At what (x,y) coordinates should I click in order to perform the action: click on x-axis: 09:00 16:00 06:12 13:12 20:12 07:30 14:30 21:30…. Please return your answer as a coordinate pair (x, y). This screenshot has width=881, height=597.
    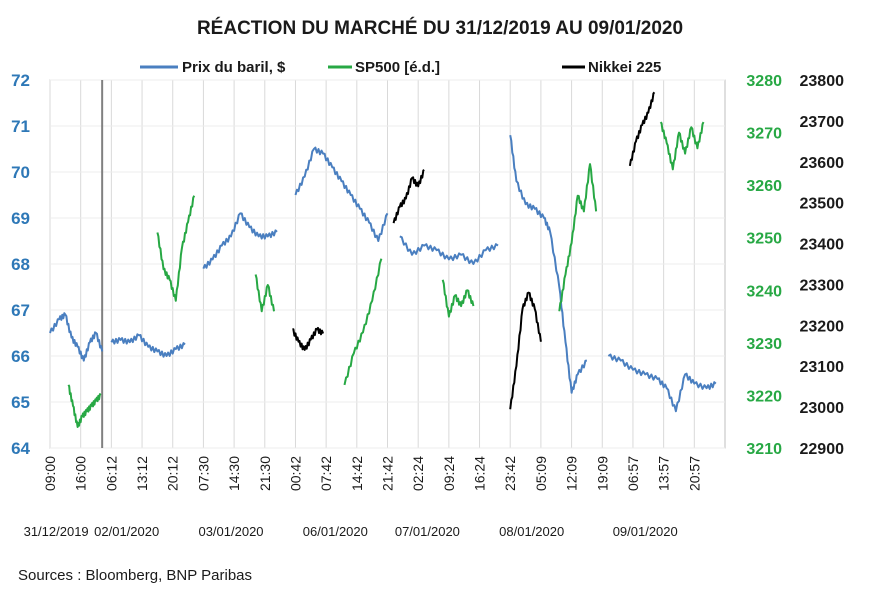
    Looking at the image, I should click on (372, 473).